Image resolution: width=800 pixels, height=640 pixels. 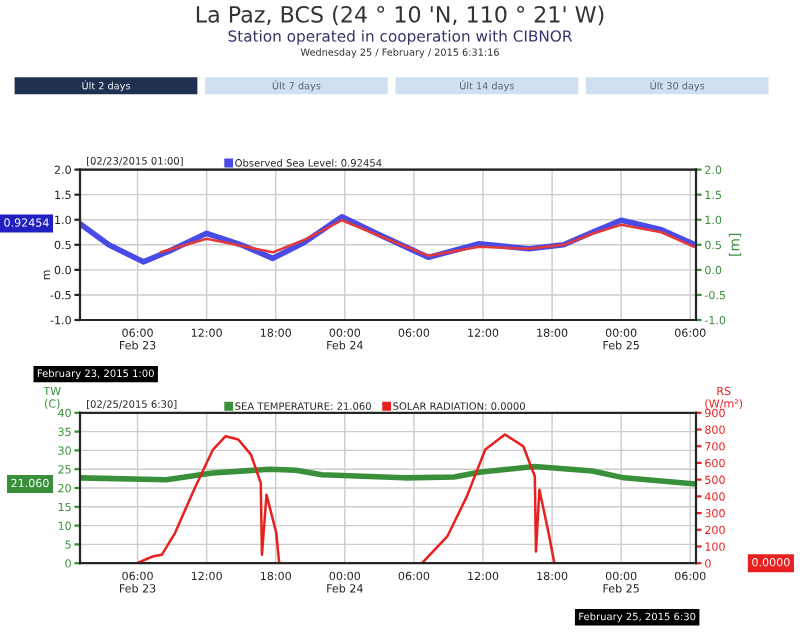 I want to click on text: La Paz, BCS (24 ° 10 'N, 110 ° 21' W), so click(x=400, y=15).